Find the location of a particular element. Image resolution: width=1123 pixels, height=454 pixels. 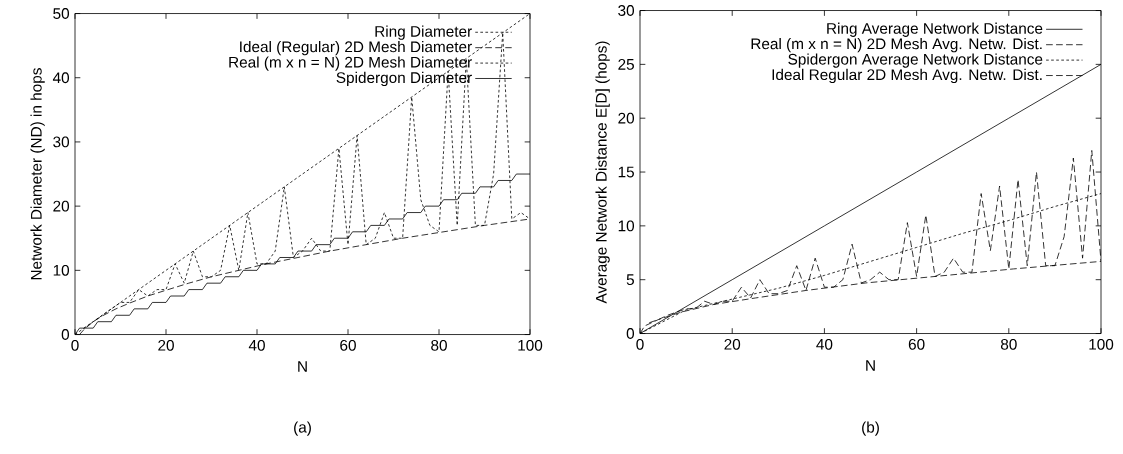

y-tick-label: 25 is located at coordinates (626, 65).